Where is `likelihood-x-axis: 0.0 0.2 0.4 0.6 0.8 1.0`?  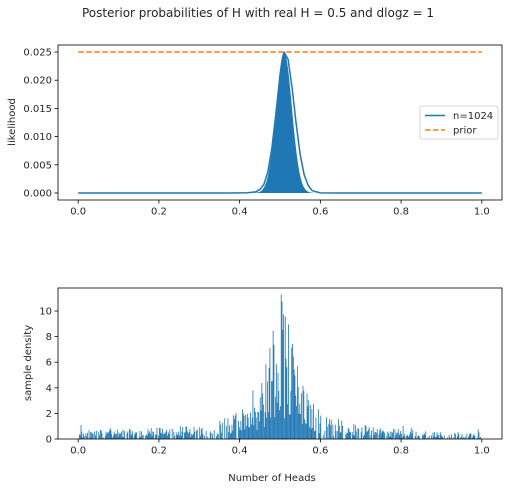 likelihood-x-axis: 0.0 0.2 0.4 0.6 0.8 1.0 is located at coordinates (280, 209).